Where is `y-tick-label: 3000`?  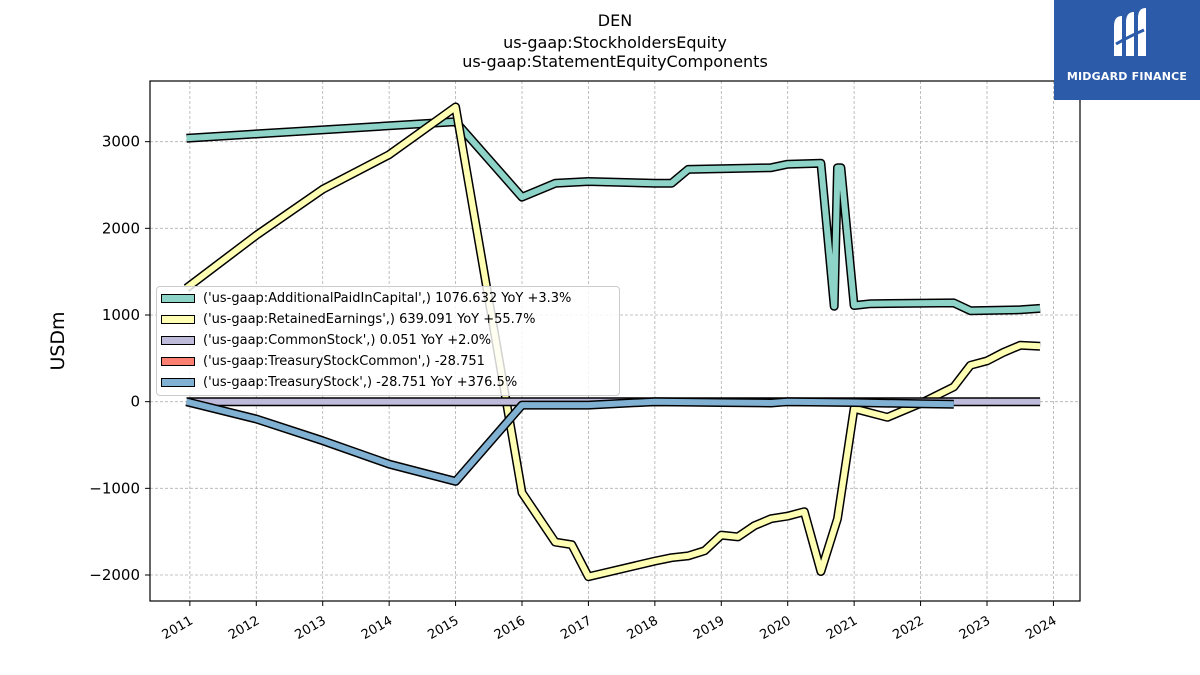
y-tick-label: 3000 is located at coordinates (121, 142).